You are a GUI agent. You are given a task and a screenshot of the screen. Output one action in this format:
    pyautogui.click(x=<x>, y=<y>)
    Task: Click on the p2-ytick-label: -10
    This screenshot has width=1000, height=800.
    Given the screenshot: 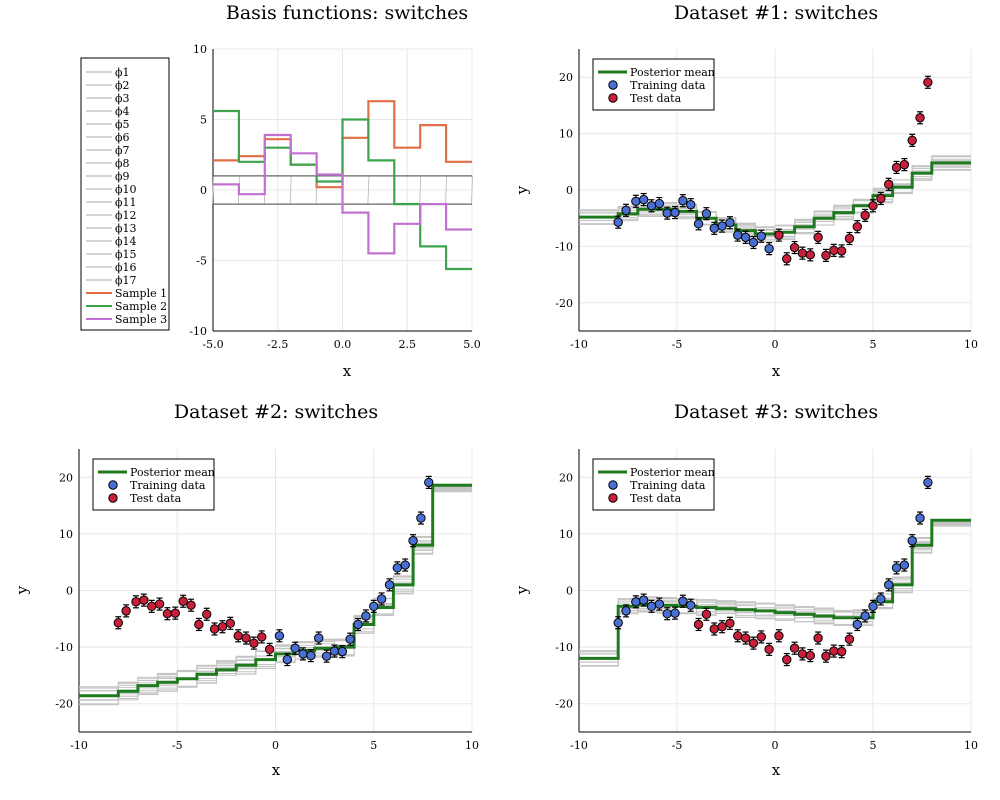 What is the action you would take?
    pyautogui.click(x=564, y=246)
    